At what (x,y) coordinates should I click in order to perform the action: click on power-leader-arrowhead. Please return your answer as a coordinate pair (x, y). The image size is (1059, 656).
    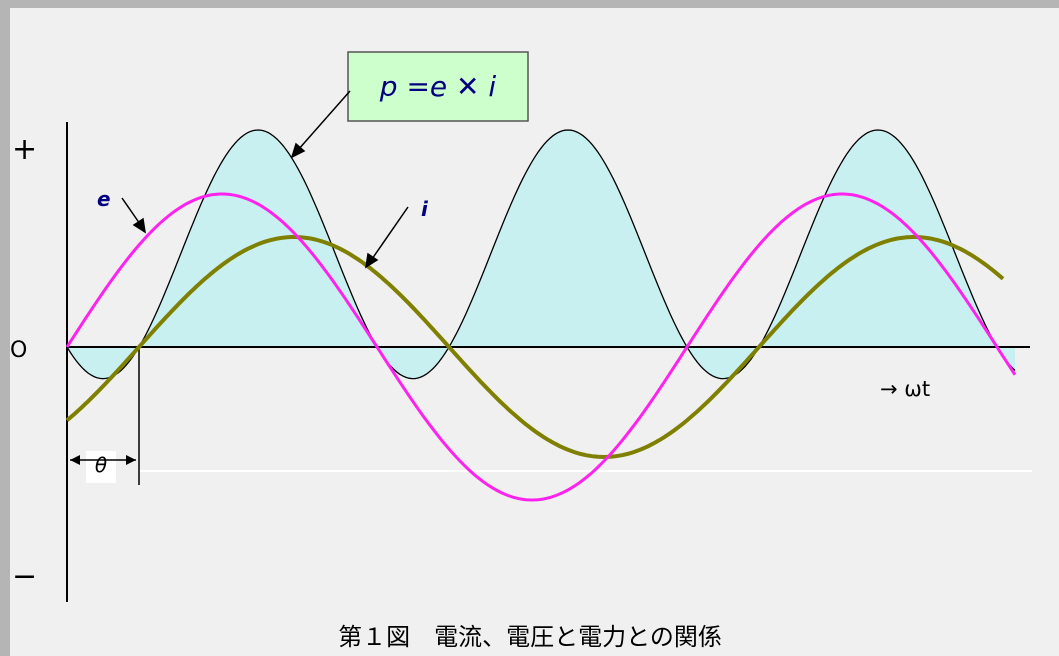
    Looking at the image, I should click on (298, 150).